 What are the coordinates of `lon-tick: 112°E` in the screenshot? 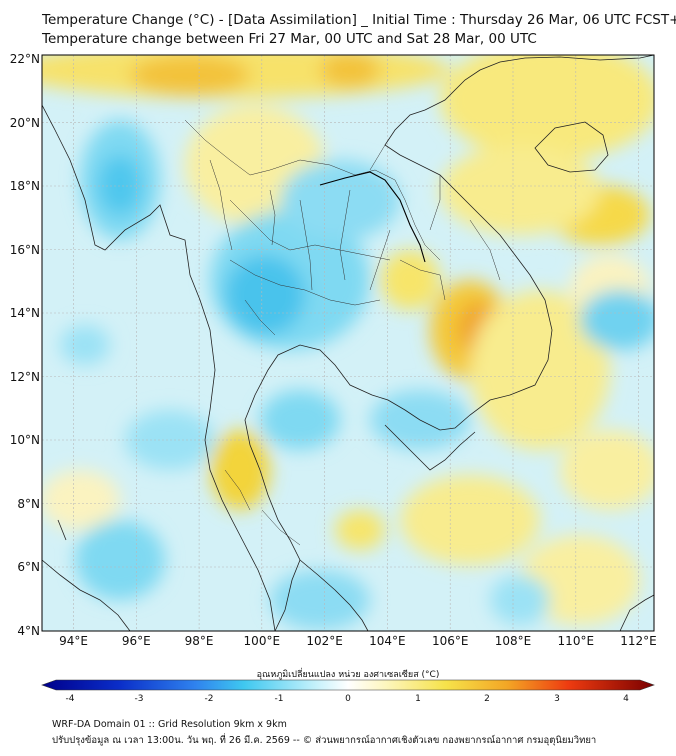 It's located at (638, 641).